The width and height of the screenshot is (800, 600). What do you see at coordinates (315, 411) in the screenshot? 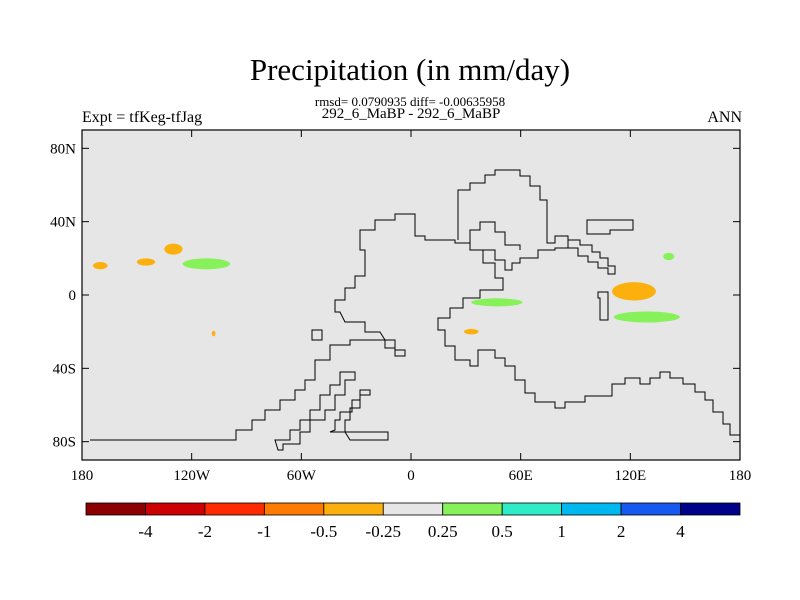
I see `coastline-south-america-west` at bounding box center [315, 411].